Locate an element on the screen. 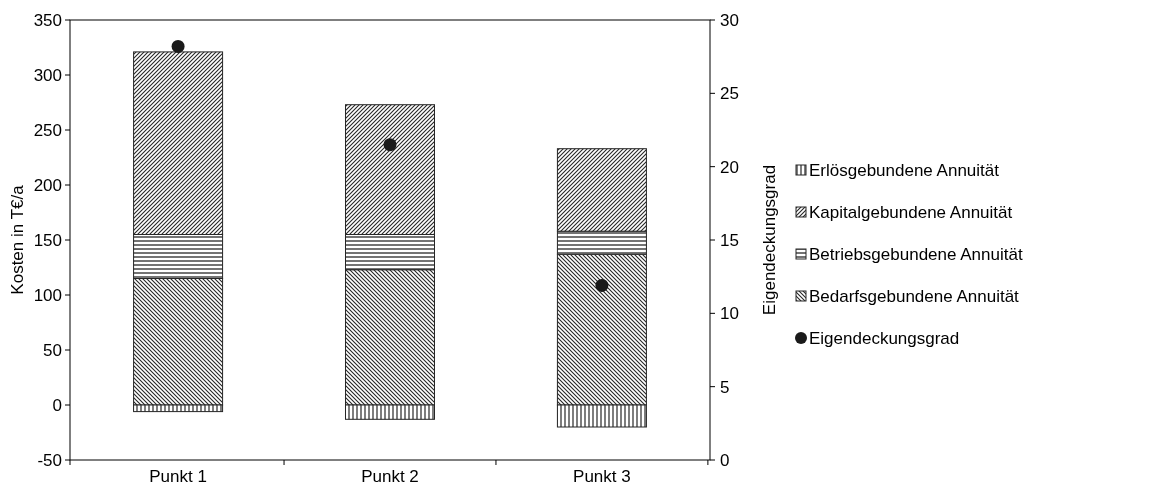 The height and width of the screenshot is (500, 1164). legend-label: Betriebsgebundene Annuität is located at coordinates (916, 254).